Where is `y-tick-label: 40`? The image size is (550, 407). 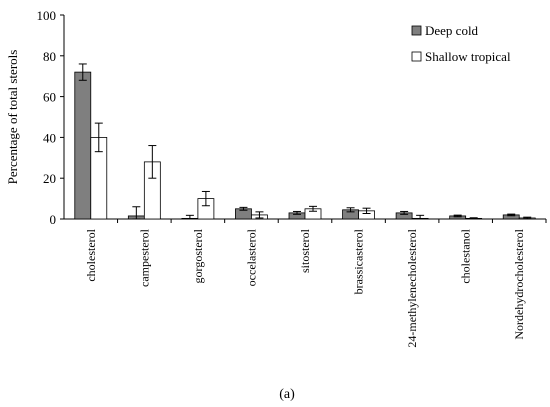
y-tick-label: 40 is located at coordinates (49, 137).